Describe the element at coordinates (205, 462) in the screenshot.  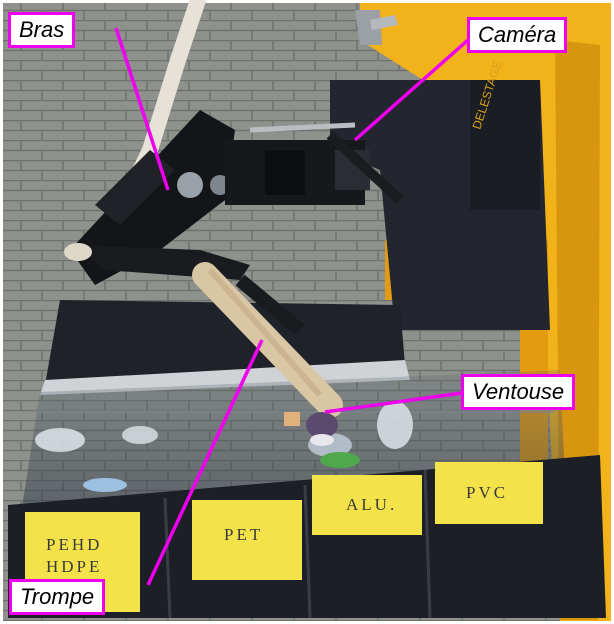
I see `leader-line-trompe` at that location.